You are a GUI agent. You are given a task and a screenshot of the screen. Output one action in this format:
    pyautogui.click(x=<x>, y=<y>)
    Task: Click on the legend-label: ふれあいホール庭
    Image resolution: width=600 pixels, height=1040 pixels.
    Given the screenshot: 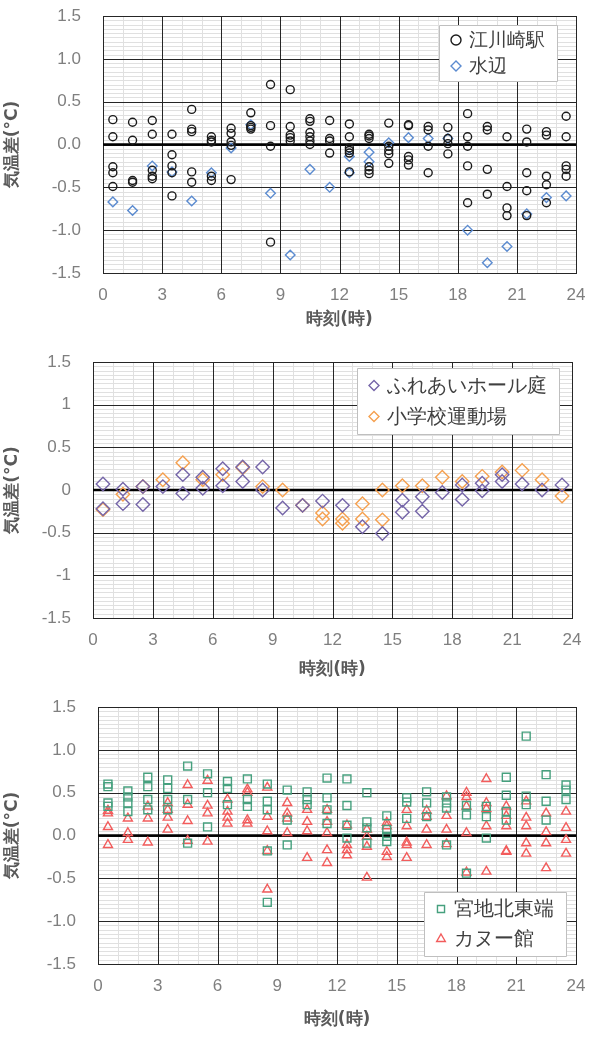 What is the action you would take?
    pyautogui.click(x=466, y=384)
    